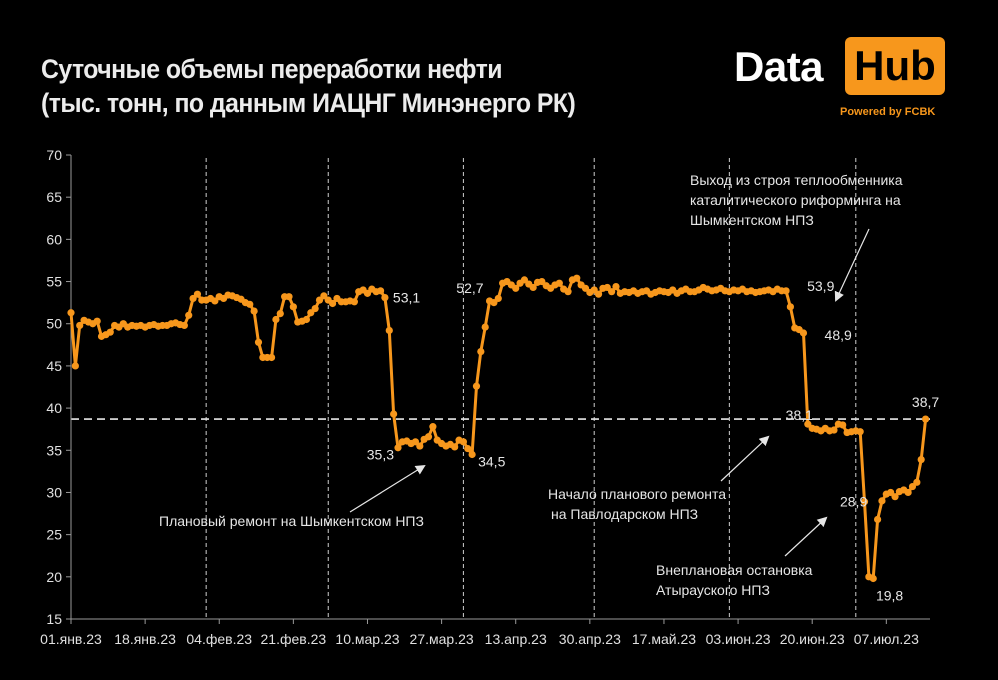  I want to click on annotation-text: Начало планового ремонта, so click(637, 494).